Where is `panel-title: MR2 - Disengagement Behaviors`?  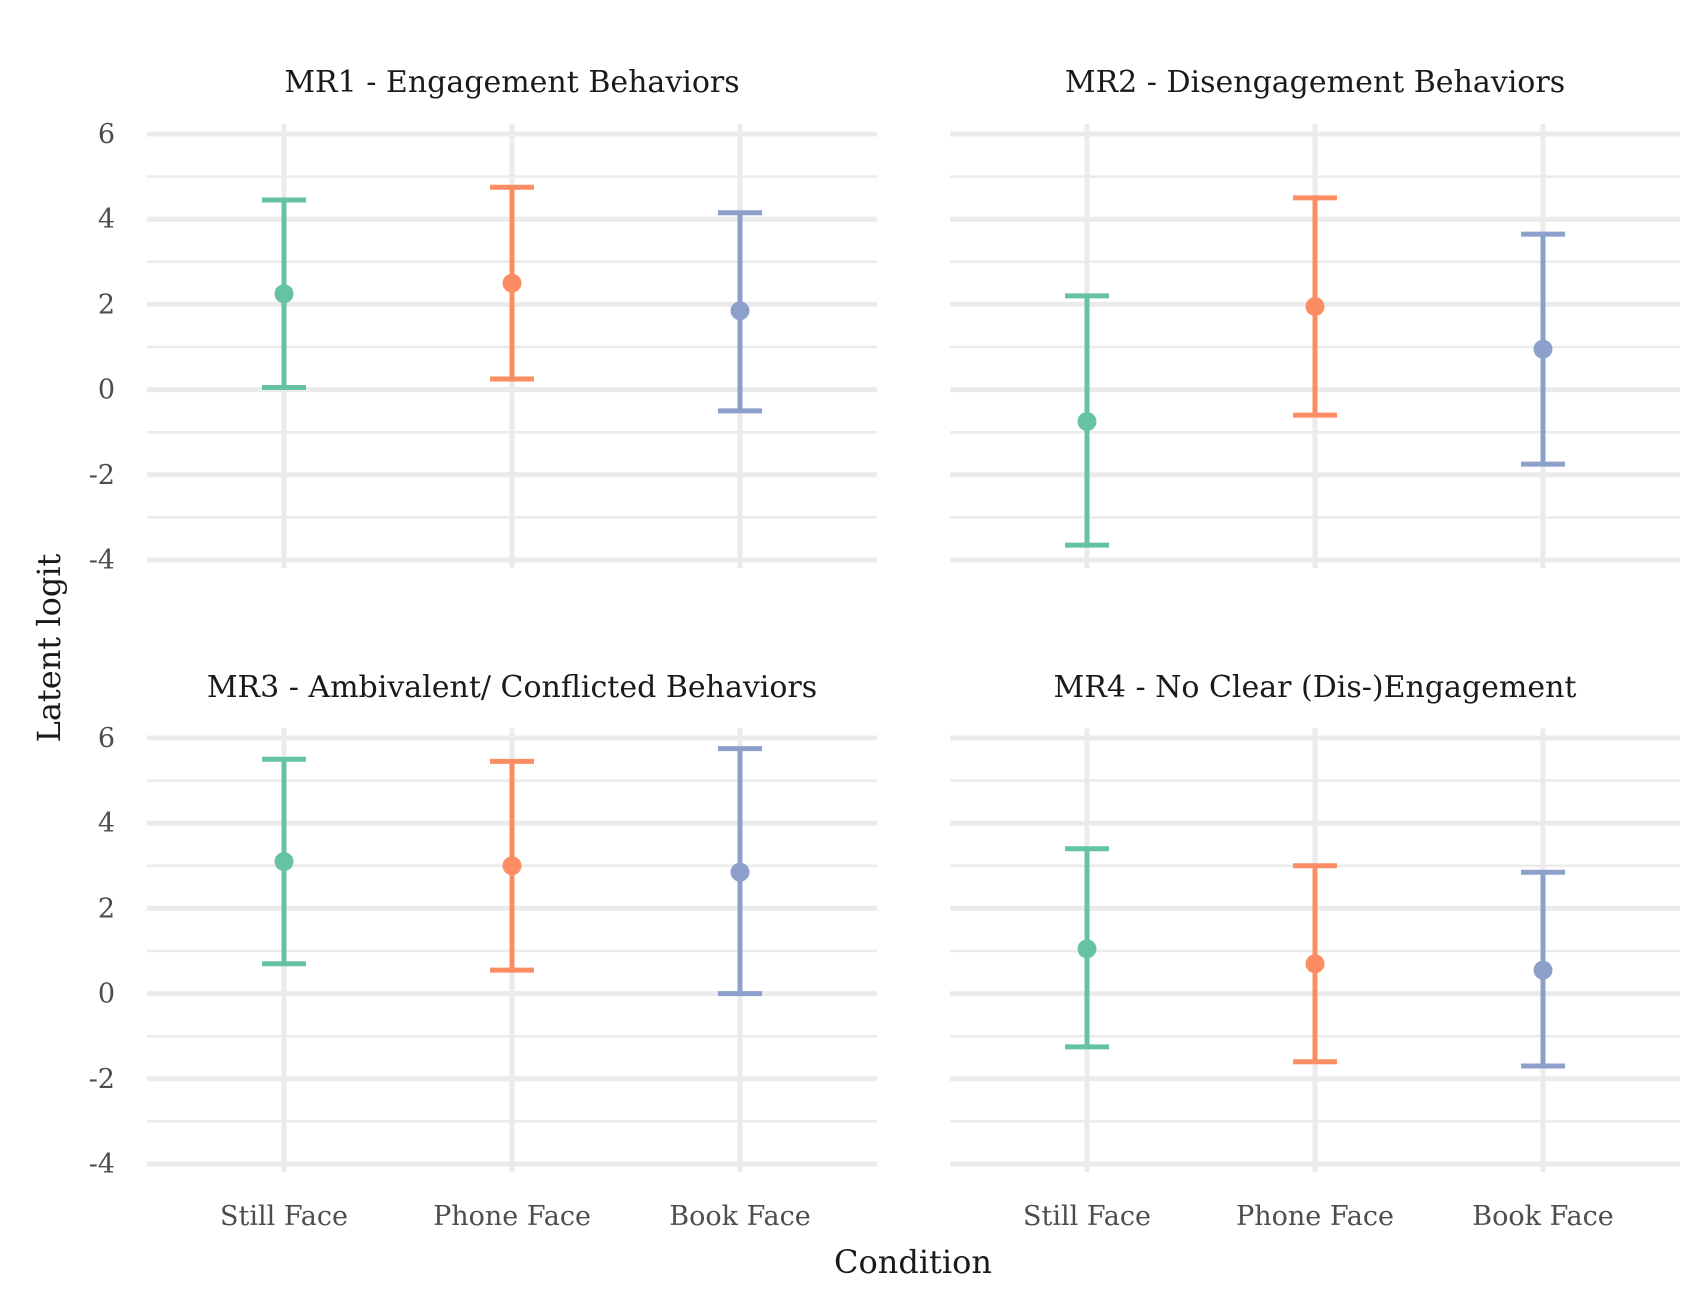
panel-title: MR2 - Disengagement Behaviors is located at coordinates (1315, 82).